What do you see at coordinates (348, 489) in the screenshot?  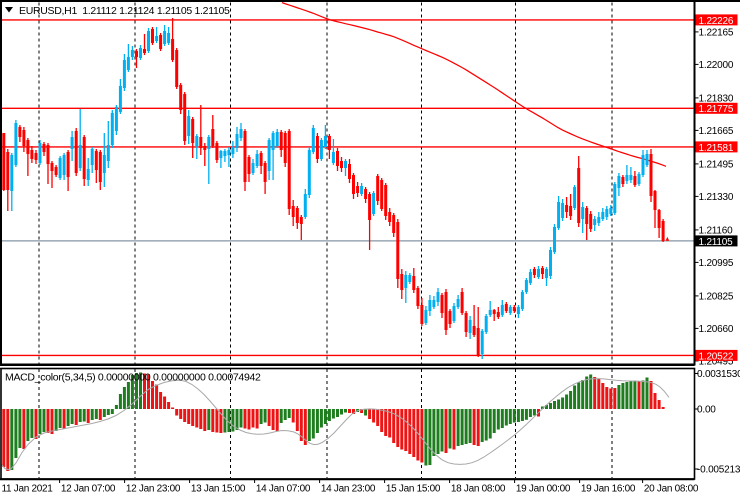 I see `svg-text: 14 Jan 23:00` at bounding box center [348, 489].